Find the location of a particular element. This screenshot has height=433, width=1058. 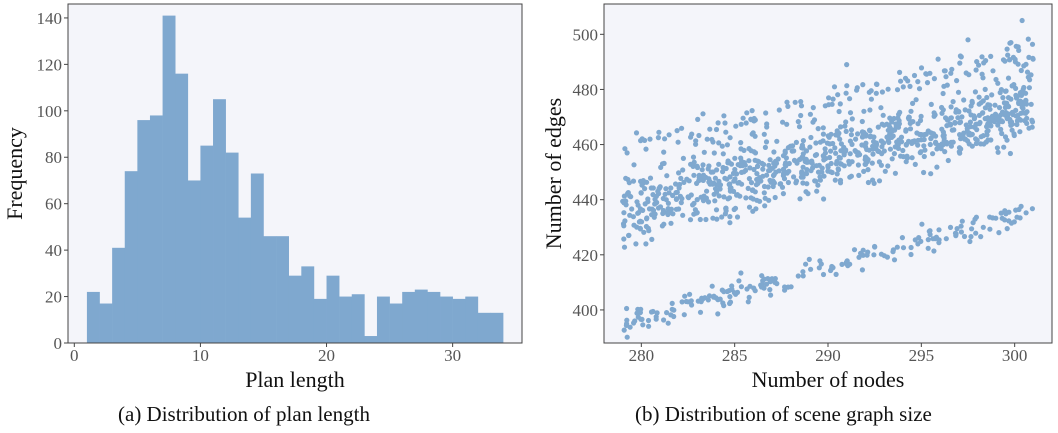

x-tick-label: 10 is located at coordinates (200, 355).